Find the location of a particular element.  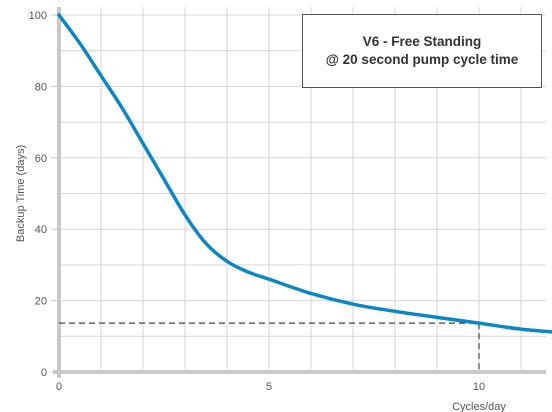

x-tick-label: 10 is located at coordinates (479, 387).